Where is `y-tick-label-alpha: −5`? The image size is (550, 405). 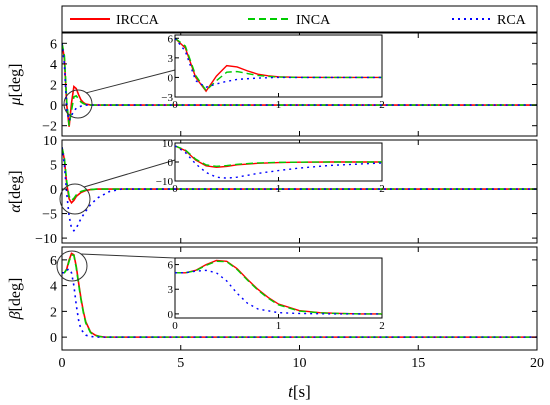 y-tick-label-alpha: −5 is located at coordinates (49, 215).